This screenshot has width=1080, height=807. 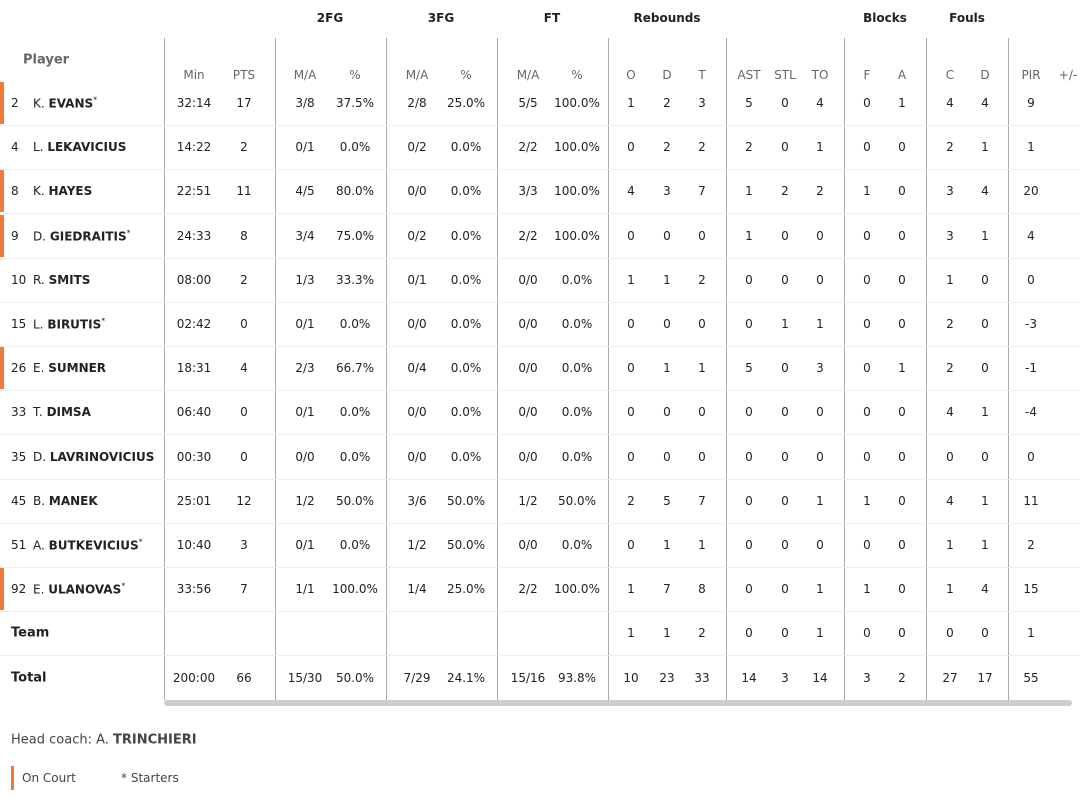 I want to click on column-header: O, so click(x=631, y=75).